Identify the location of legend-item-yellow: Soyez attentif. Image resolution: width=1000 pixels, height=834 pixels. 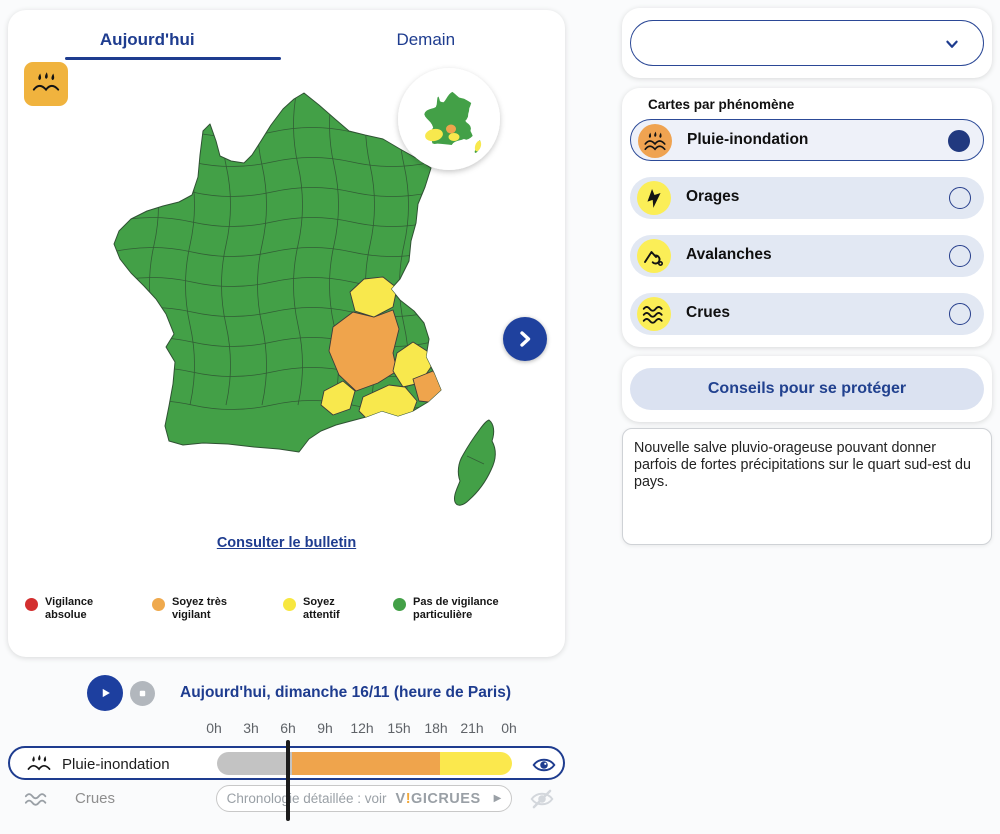
(311, 609).